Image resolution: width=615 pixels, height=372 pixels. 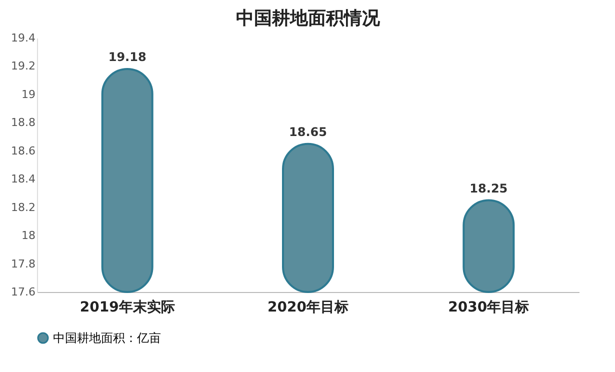 What do you see at coordinates (23, 292) in the screenshot?
I see `y-tick-label: 17.6` at bounding box center [23, 292].